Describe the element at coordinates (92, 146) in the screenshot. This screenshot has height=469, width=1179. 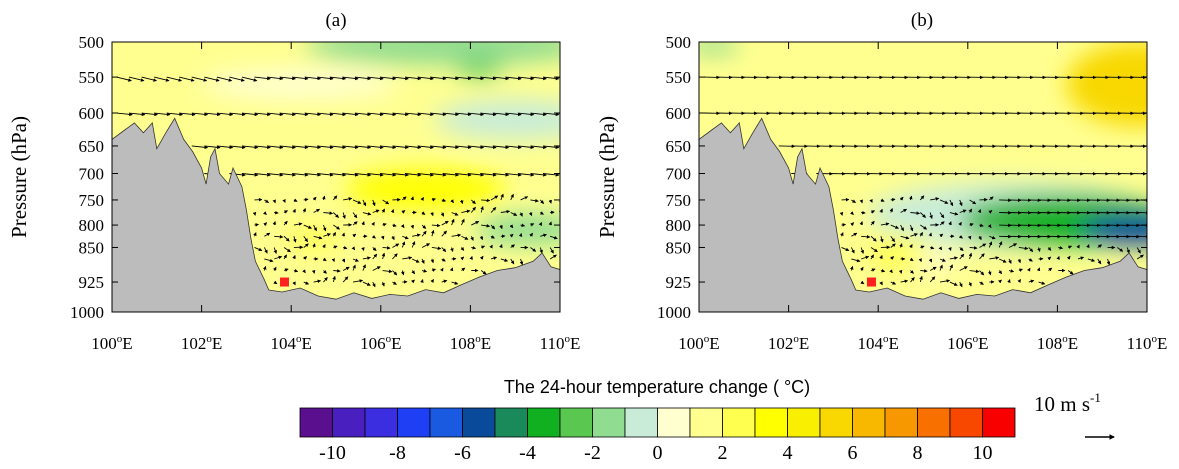
I see `y-tick-label: 650` at that location.